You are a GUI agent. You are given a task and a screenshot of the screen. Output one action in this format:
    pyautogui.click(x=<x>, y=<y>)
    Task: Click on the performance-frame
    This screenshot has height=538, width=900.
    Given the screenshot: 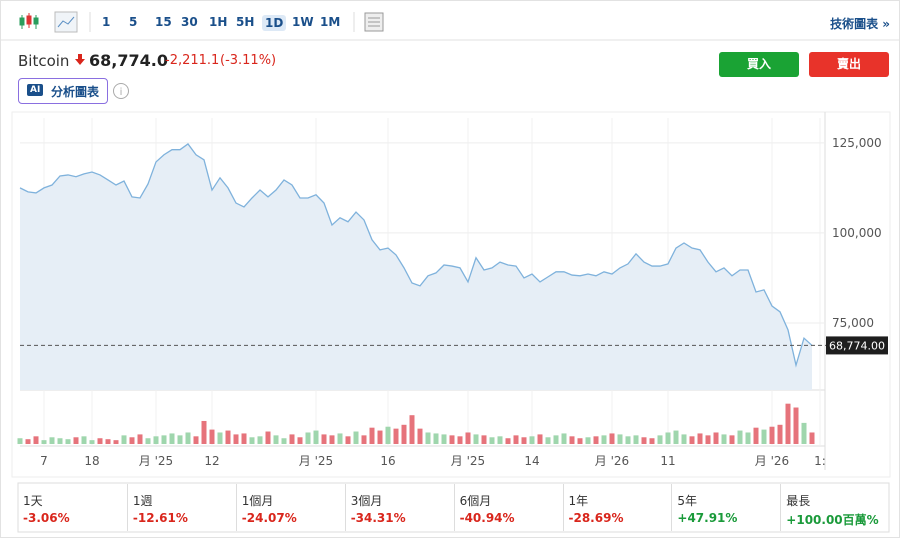 What is the action you would take?
    pyautogui.click(x=453, y=507)
    